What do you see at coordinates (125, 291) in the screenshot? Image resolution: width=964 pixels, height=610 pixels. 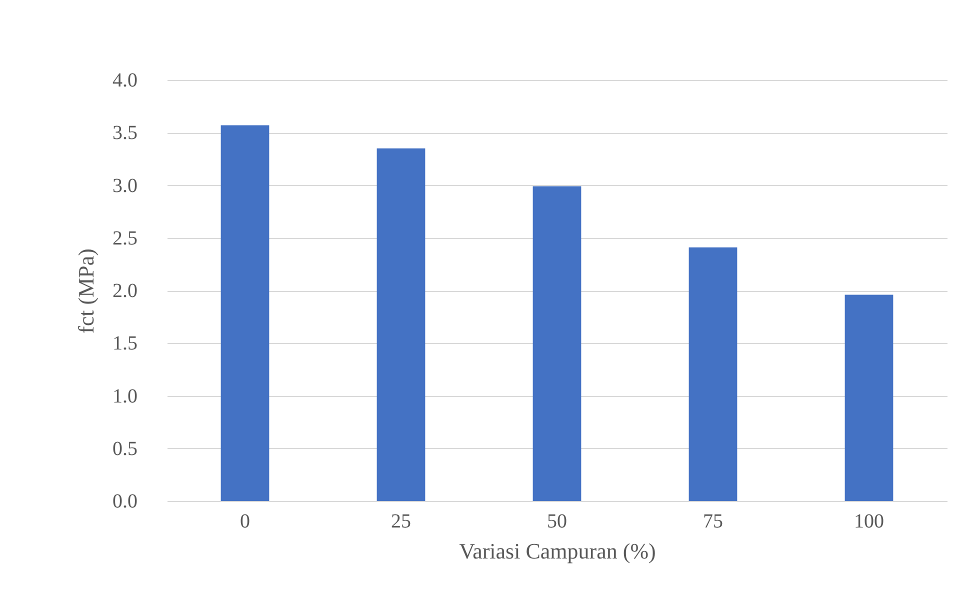 I see `y-tick-label: 2.0` at bounding box center [125, 291].